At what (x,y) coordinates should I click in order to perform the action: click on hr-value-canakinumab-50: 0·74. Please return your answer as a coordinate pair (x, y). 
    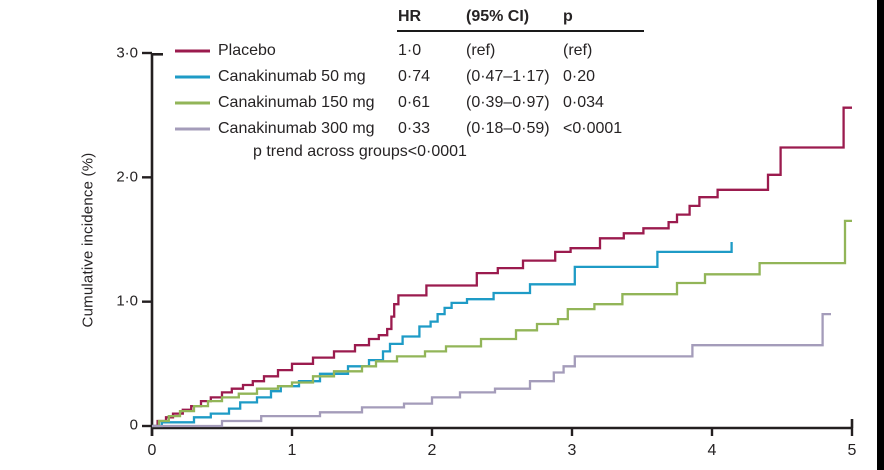
    Looking at the image, I should click on (414, 76).